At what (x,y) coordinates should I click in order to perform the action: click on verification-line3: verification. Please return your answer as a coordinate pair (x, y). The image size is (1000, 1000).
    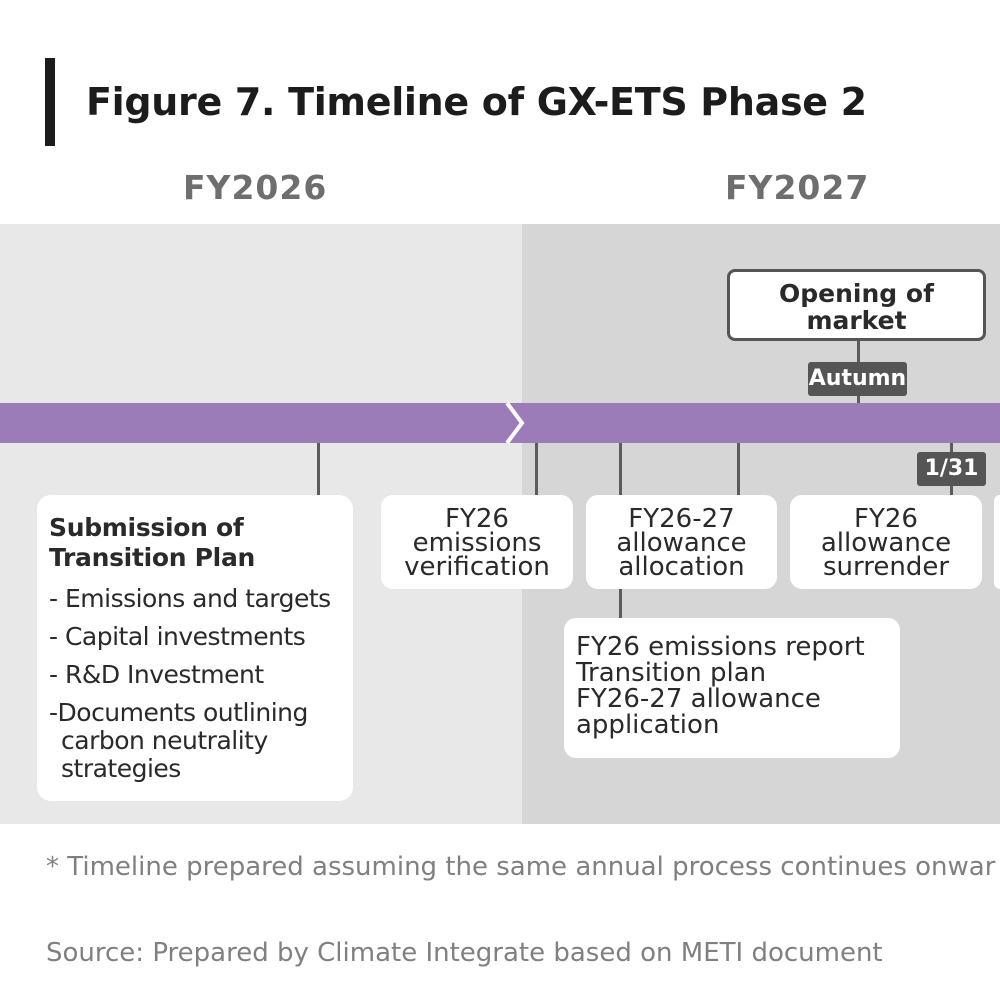
    Looking at the image, I should click on (477, 567).